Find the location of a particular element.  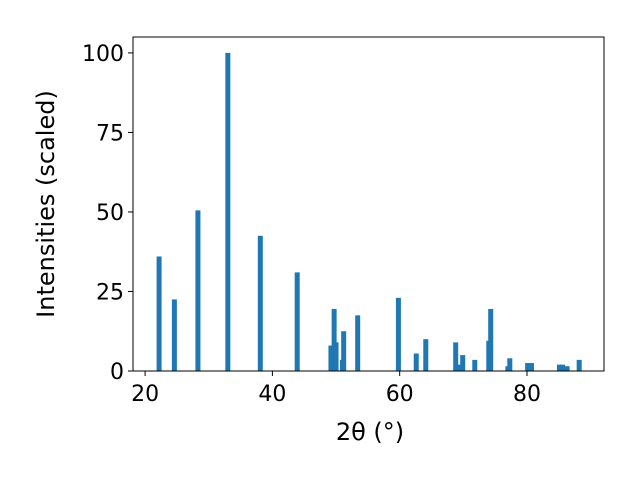

x-tick-label: 20 is located at coordinates (145, 394).